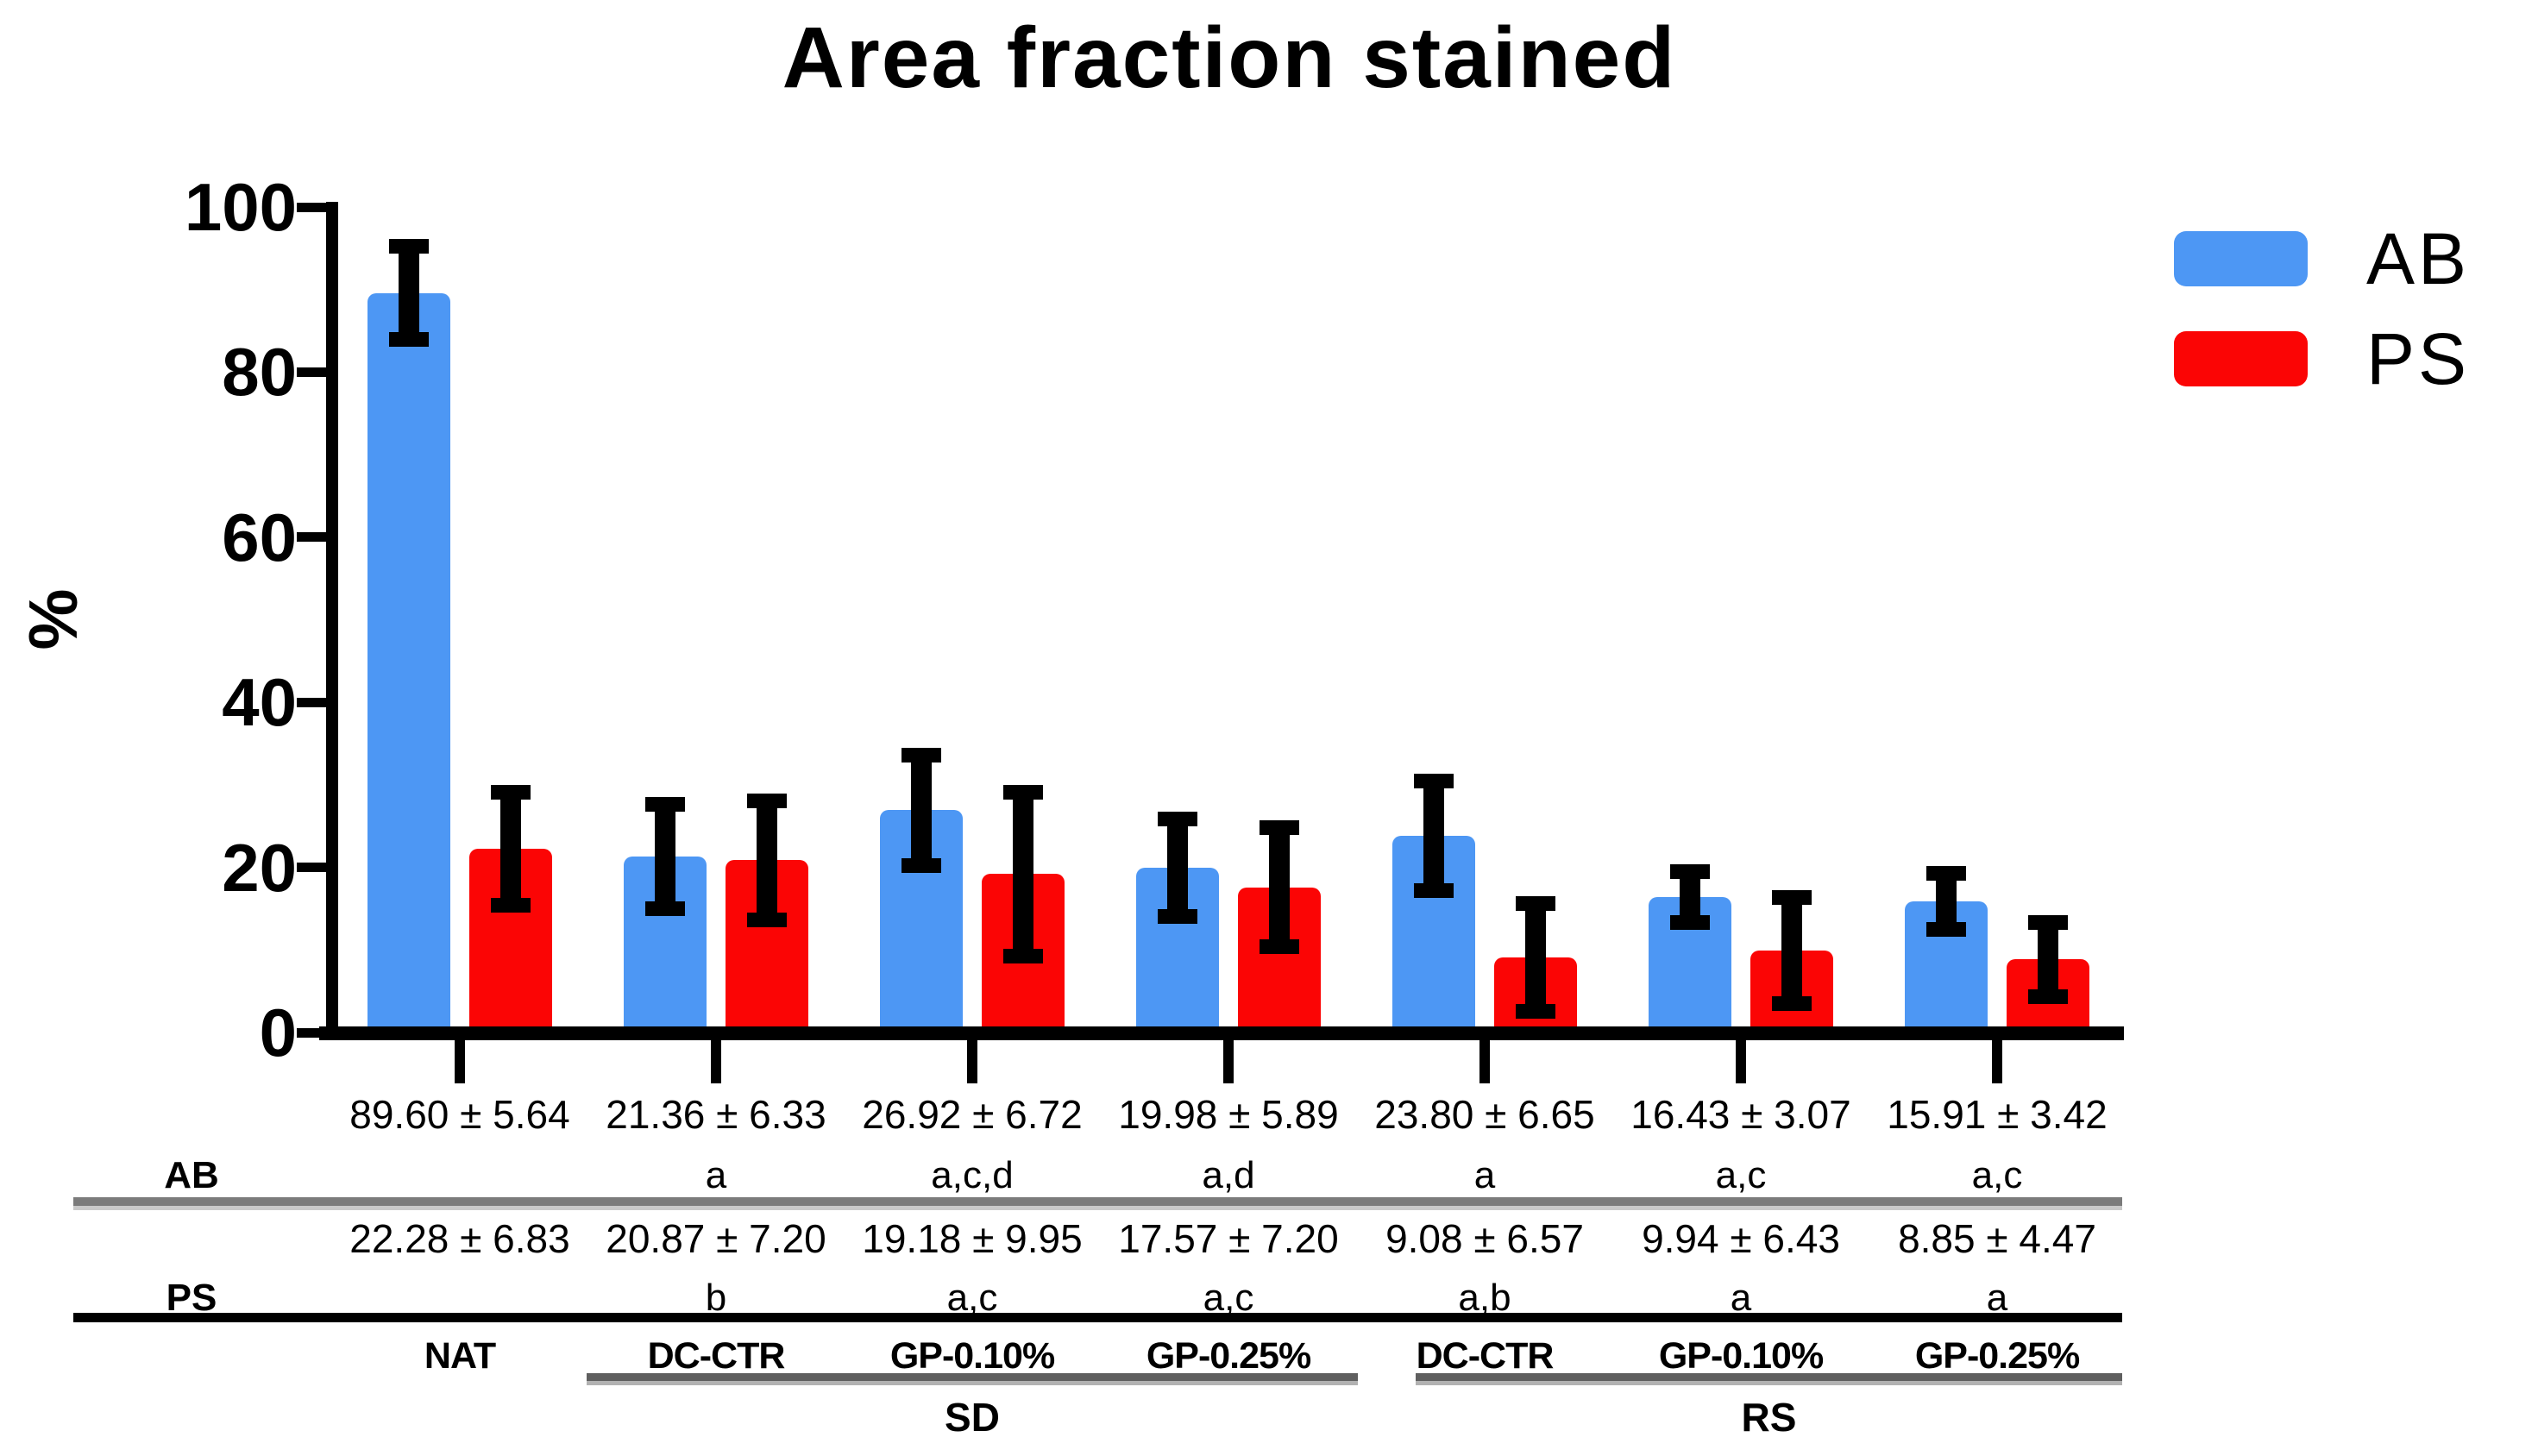 Image resolution: width=2538 pixels, height=1456 pixels. Describe the element at coordinates (716, 1298) in the screenshot. I see `table-letters-ps: b` at that location.